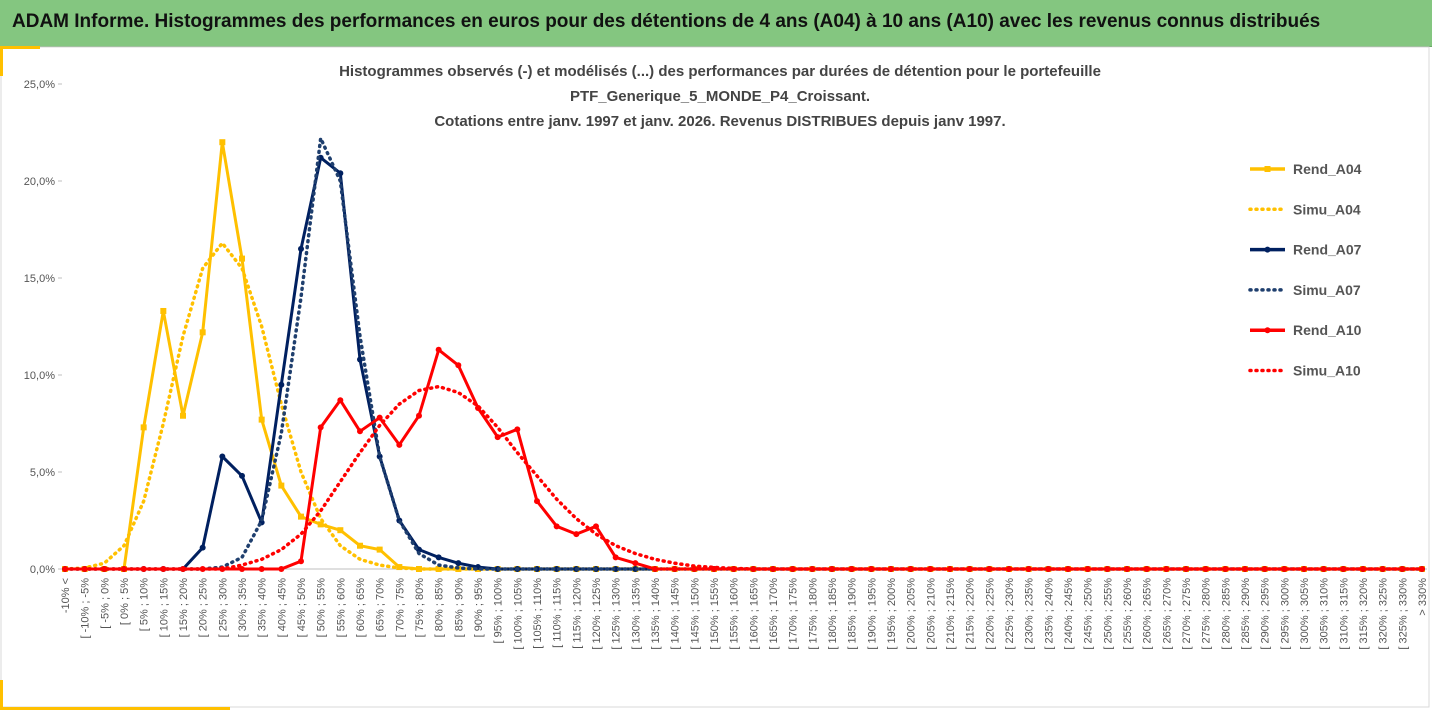 The width and height of the screenshot is (1432, 710). I want to click on x-tick-label: [ 280% ; 285%, so click(1226, 614).